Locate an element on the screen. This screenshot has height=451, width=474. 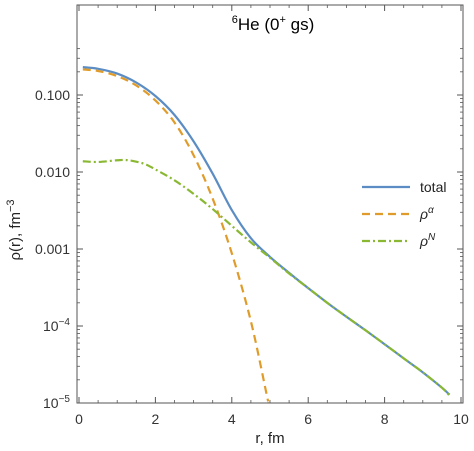
x-tick-label: 2 is located at coordinates (156, 419).